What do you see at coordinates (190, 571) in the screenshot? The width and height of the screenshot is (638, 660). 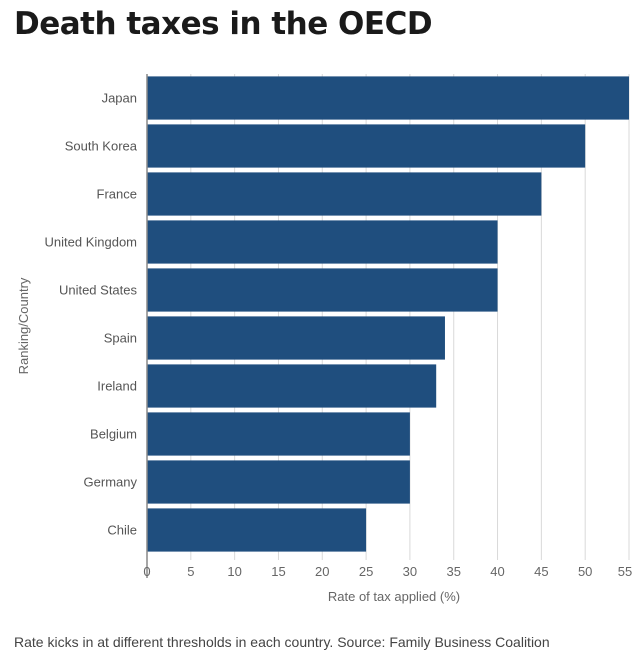 I see `x-tick-label: 5` at bounding box center [190, 571].